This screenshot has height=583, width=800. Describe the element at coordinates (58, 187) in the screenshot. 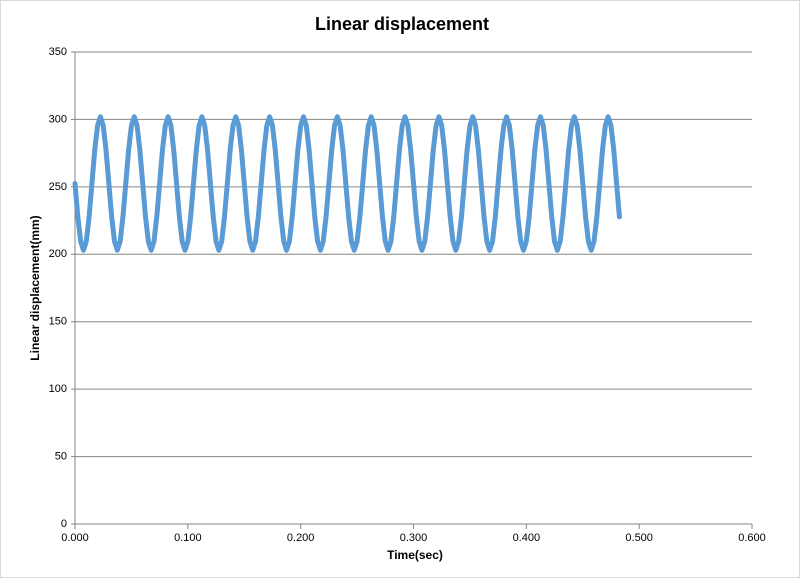

I see `y-tick-label: 250` at that location.